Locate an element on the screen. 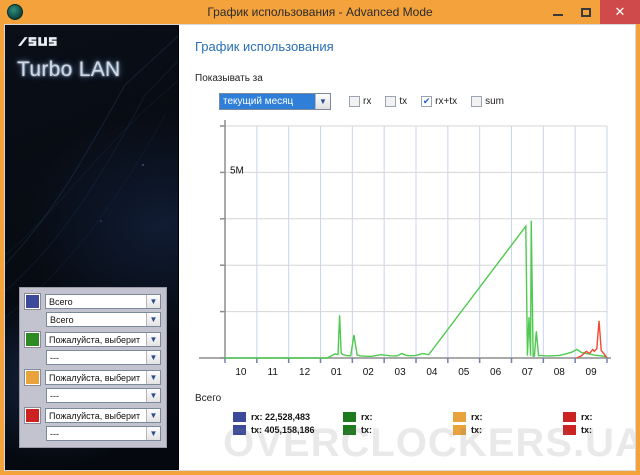 This screenshot has width=640, height=475. legend-swatch-3-rx is located at coordinates (459, 417).